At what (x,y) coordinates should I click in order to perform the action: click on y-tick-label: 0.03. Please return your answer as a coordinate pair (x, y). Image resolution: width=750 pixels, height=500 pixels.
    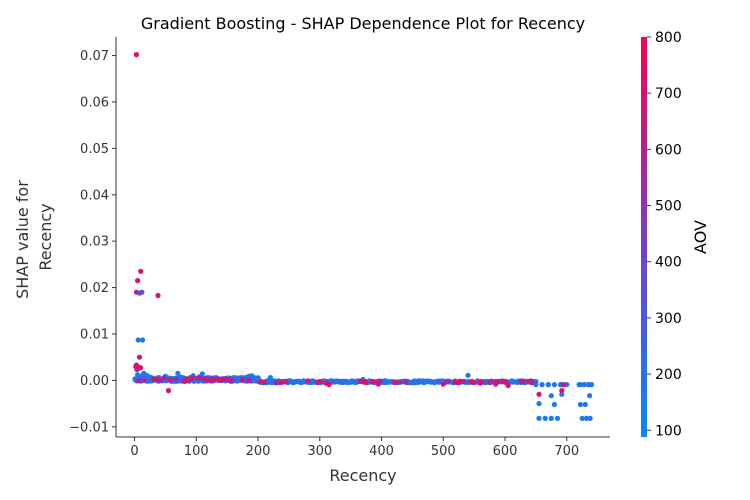
    Looking at the image, I should click on (94, 242).